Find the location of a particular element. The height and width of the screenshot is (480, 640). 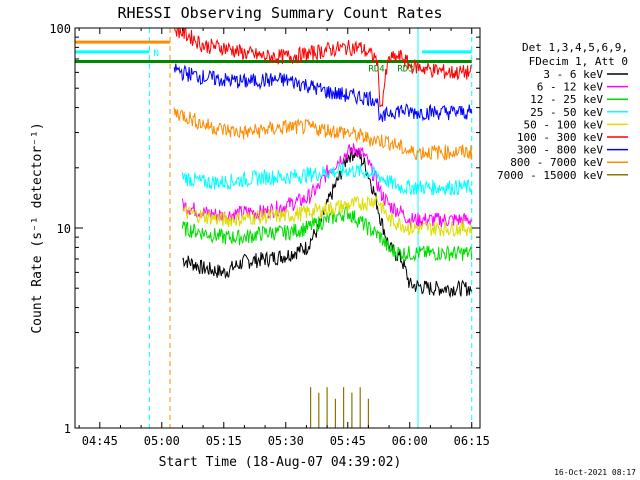

legend-entry-label: 6 - 12 keV is located at coordinates (570, 87).